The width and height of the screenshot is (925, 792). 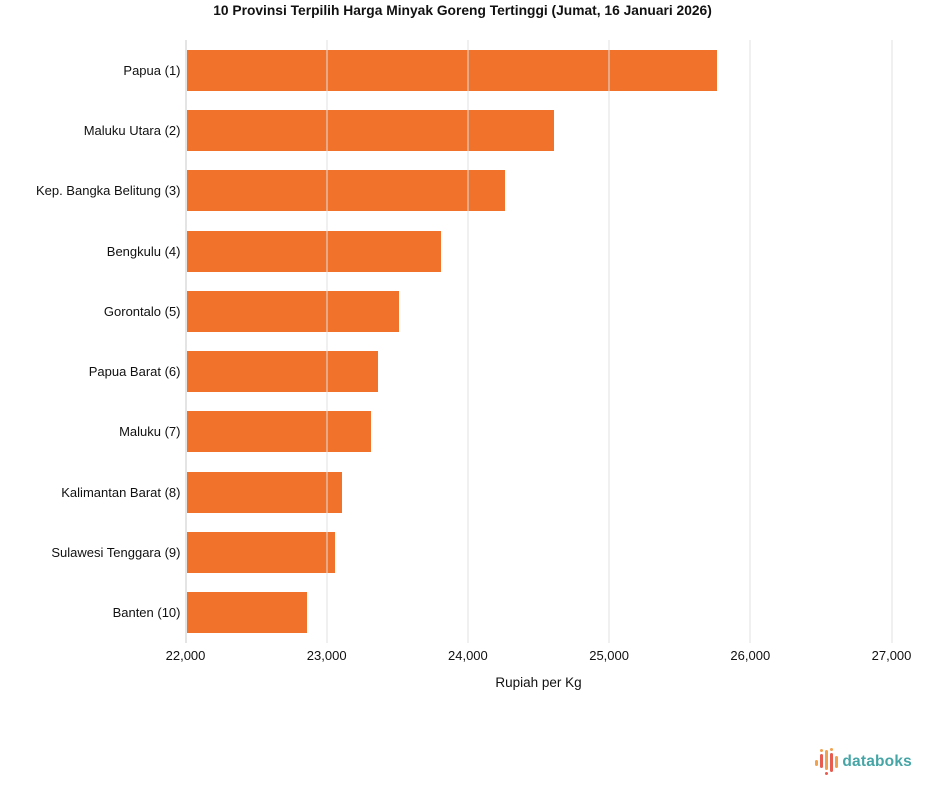 What do you see at coordinates (891, 655) in the screenshot?
I see `x-tick-label: 27,000` at bounding box center [891, 655].